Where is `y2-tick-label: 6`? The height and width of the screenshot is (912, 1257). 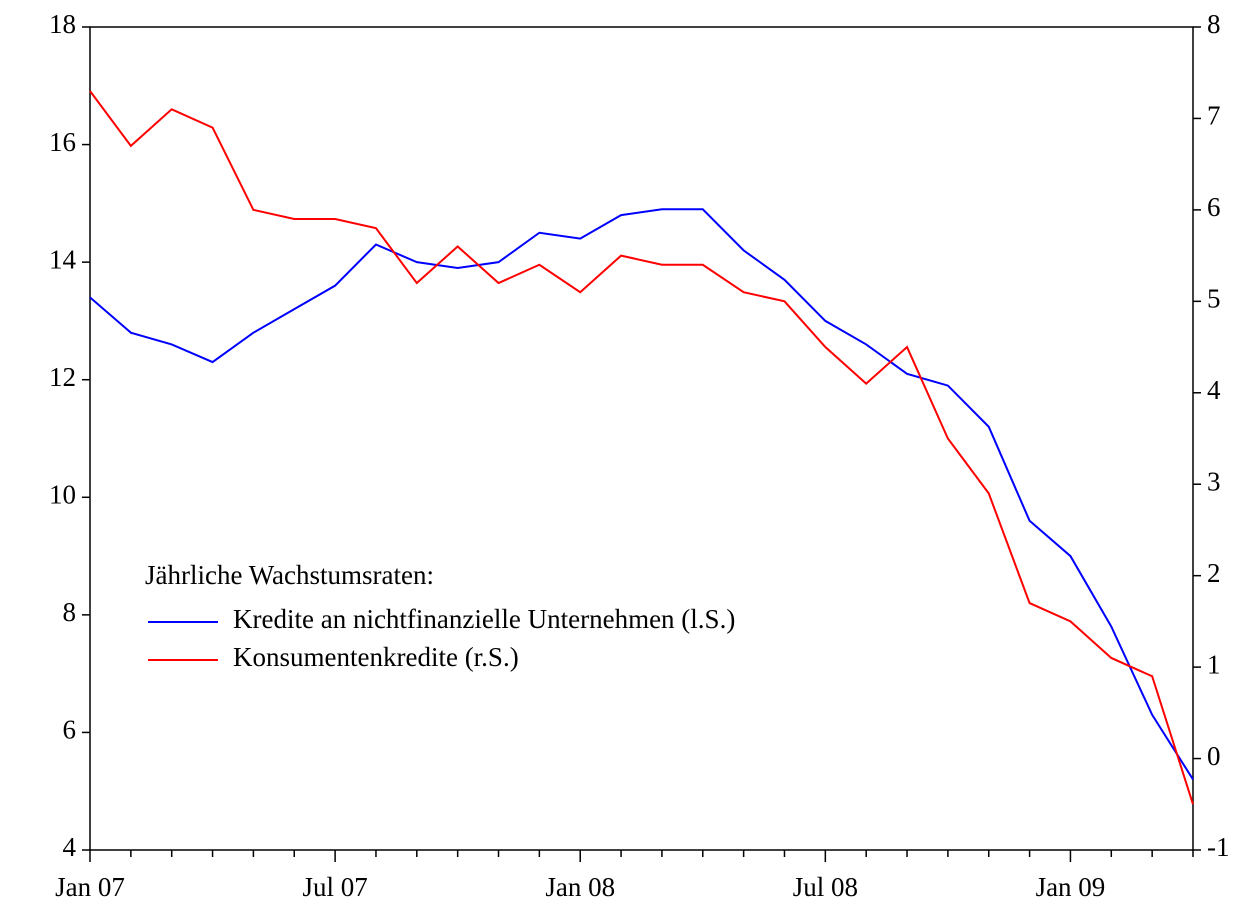 y2-tick-label: 6 is located at coordinates (1214, 207).